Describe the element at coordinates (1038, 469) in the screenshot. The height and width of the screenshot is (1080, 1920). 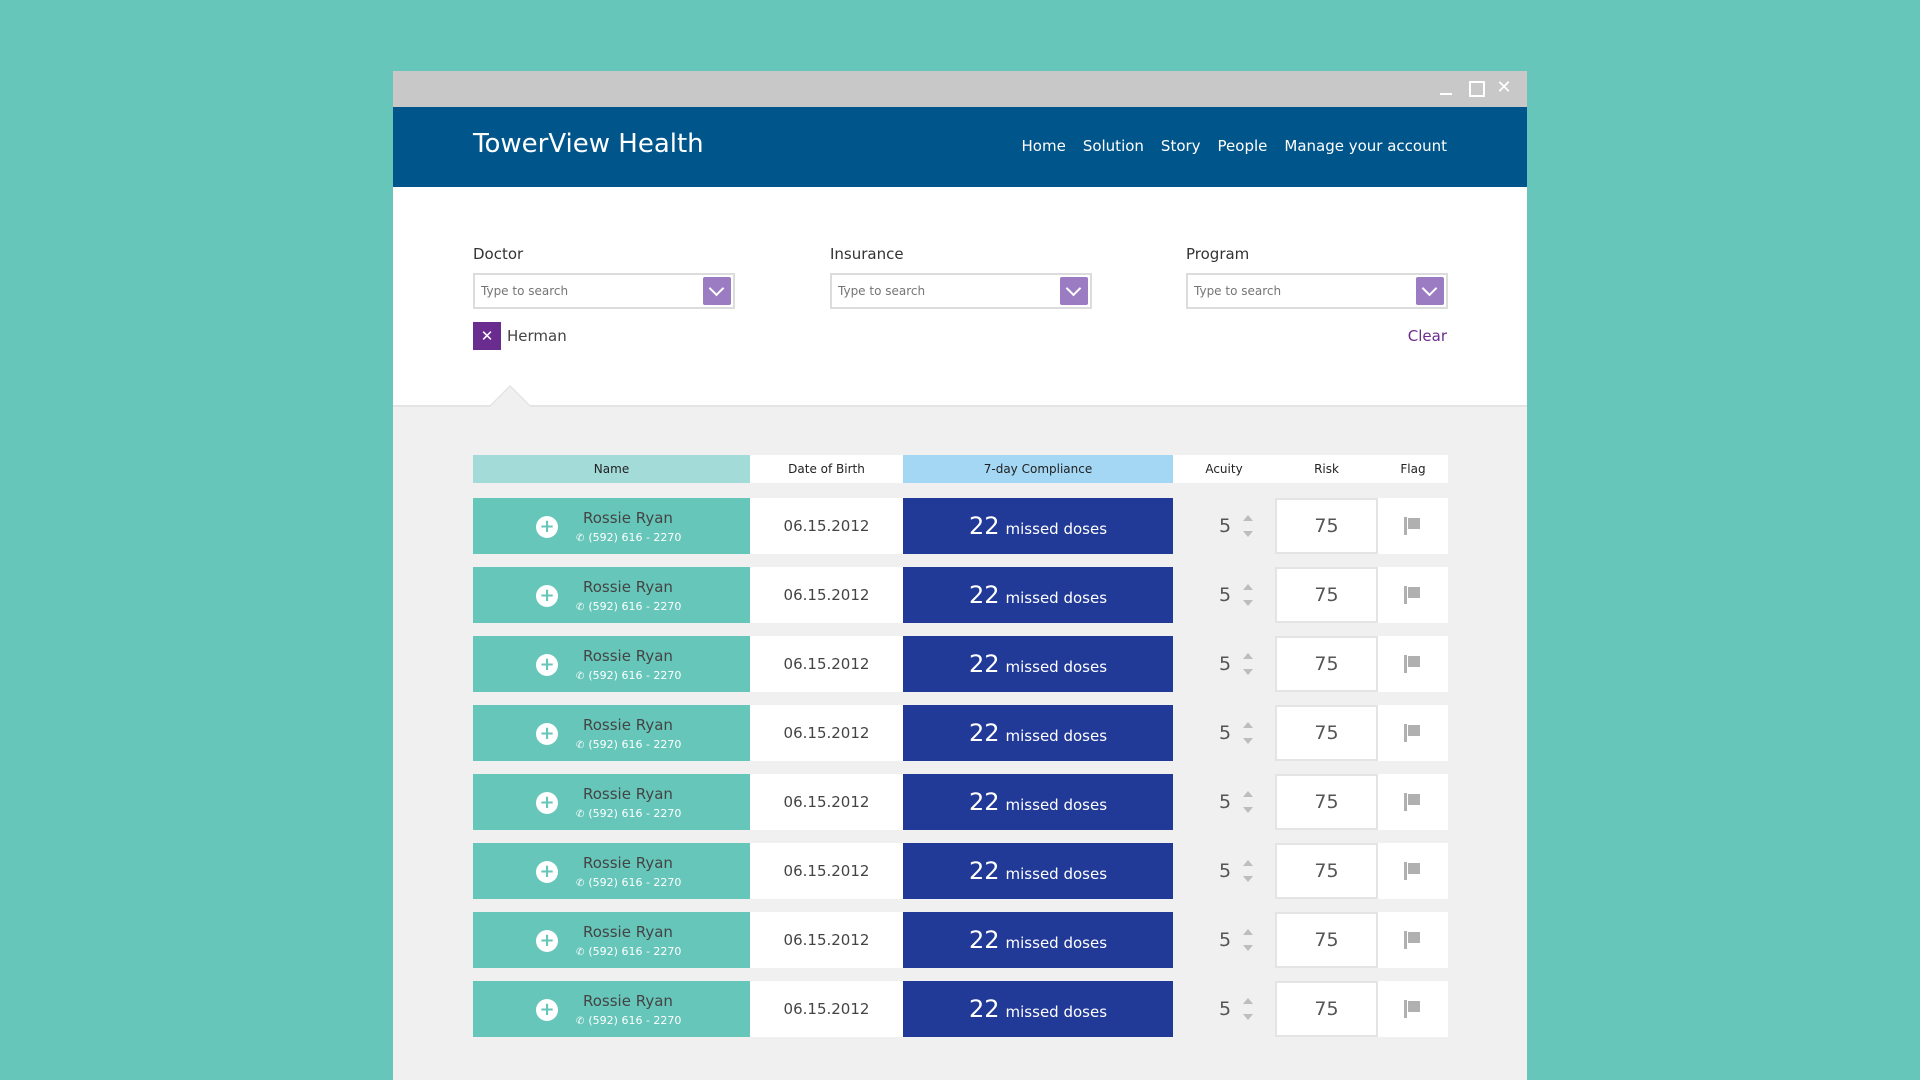
I see `header-compliance: 7-day Compliance` at that location.